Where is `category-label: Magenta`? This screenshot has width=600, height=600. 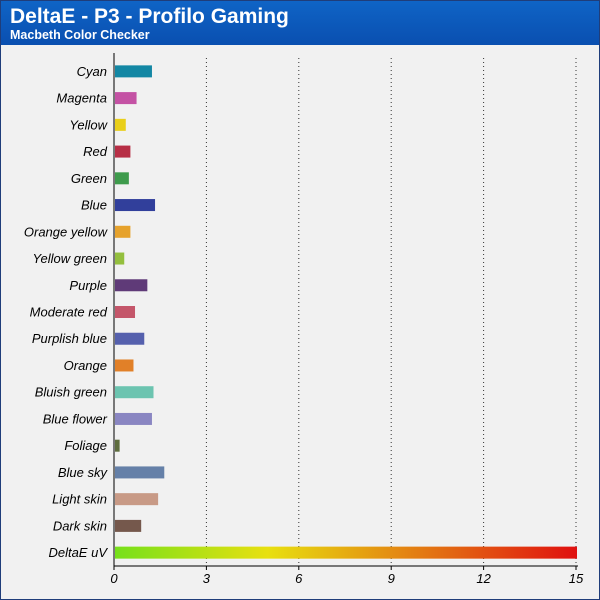 category-label: Magenta is located at coordinates (81, 98).